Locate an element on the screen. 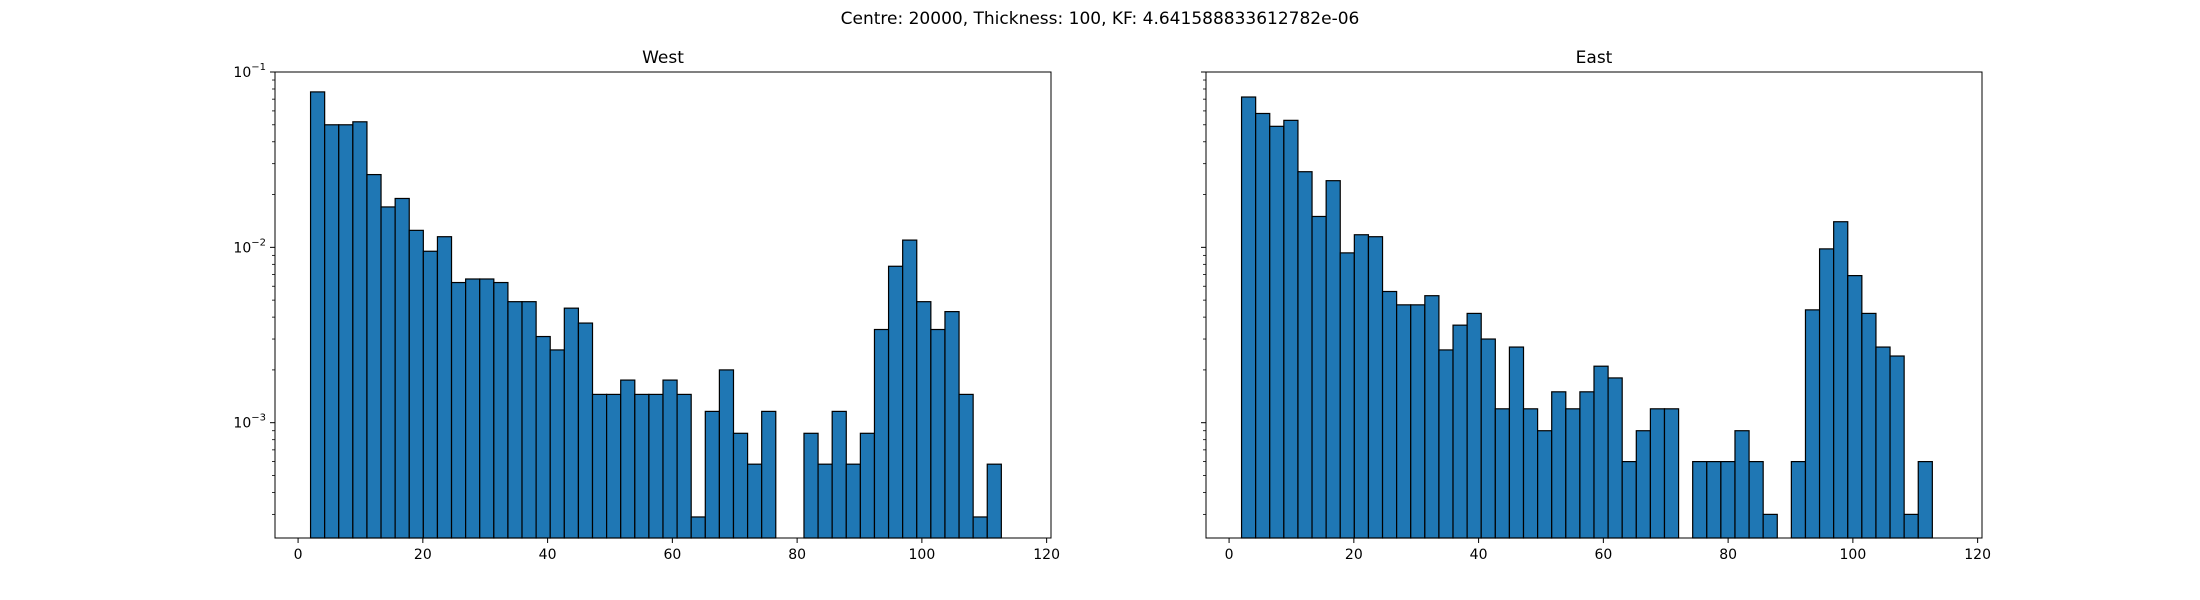 Image resolution: width=2200 pixels, height=600 pixels. x-tick-label-east-0: 0 is located at coordinates (1229, 555).